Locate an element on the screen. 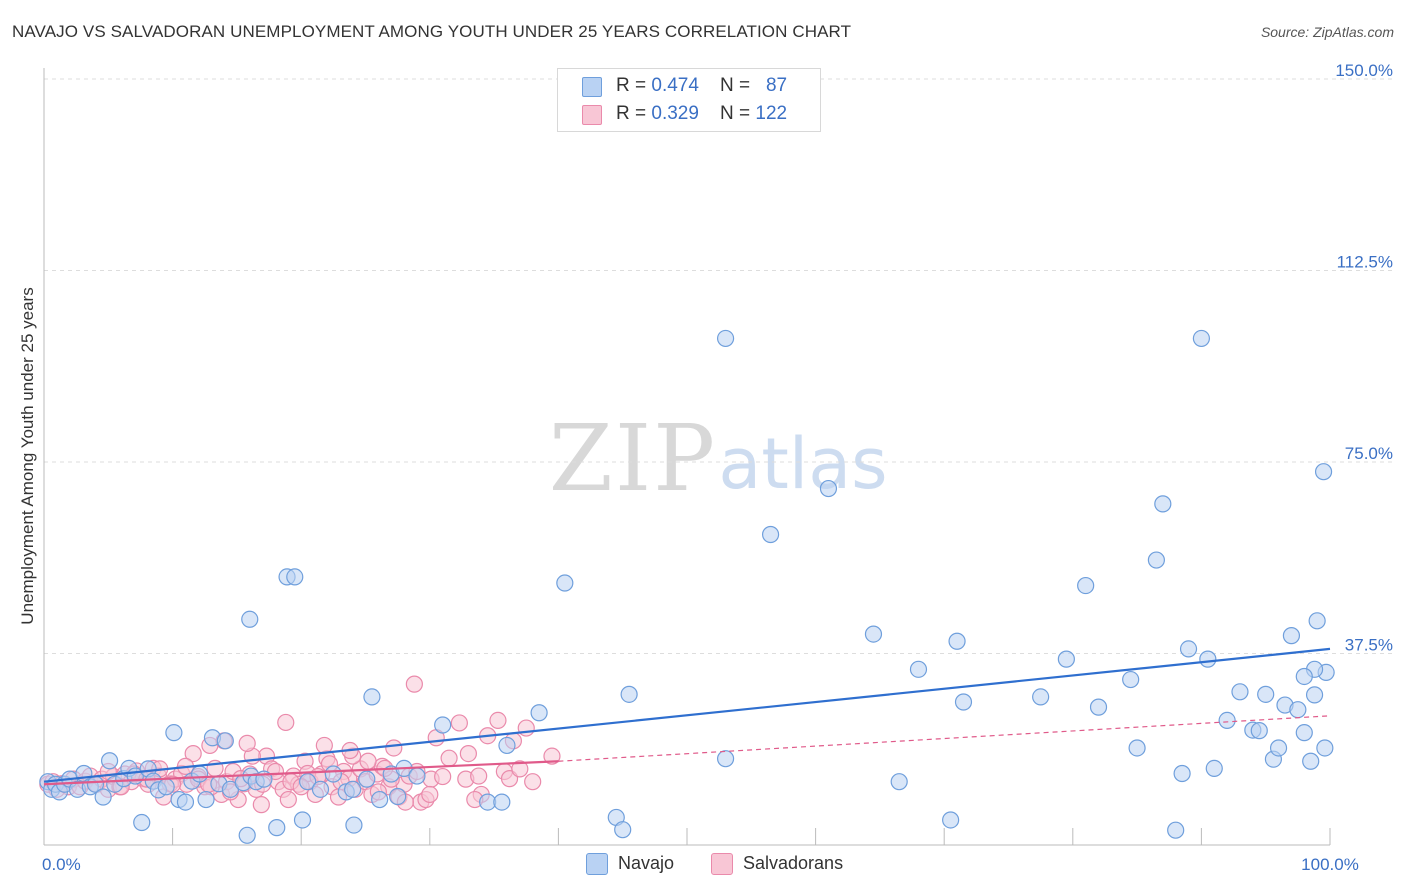 The width and height of the screenshot is (1406, 892). legend-n-label: N = is located at coordinates (738, 113).